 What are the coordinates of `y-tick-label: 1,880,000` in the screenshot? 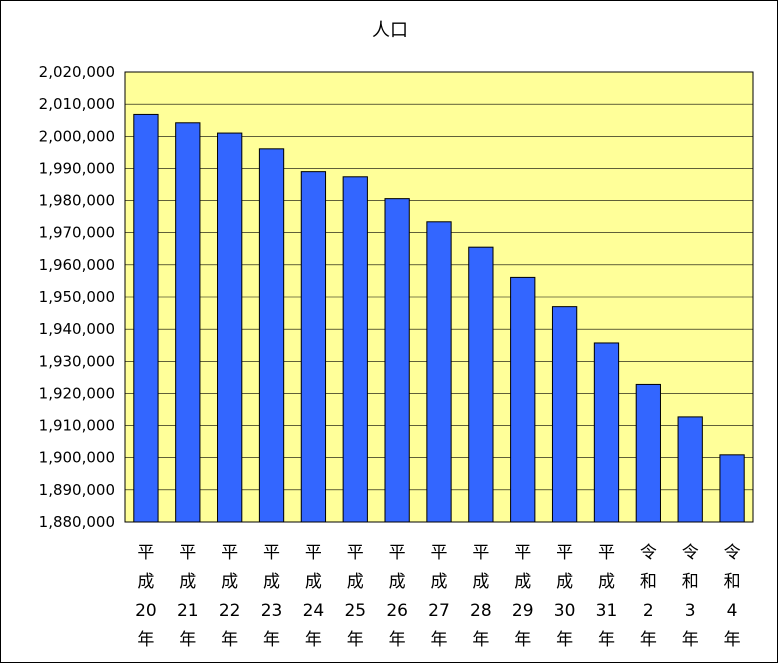 It's located at (77, 522).